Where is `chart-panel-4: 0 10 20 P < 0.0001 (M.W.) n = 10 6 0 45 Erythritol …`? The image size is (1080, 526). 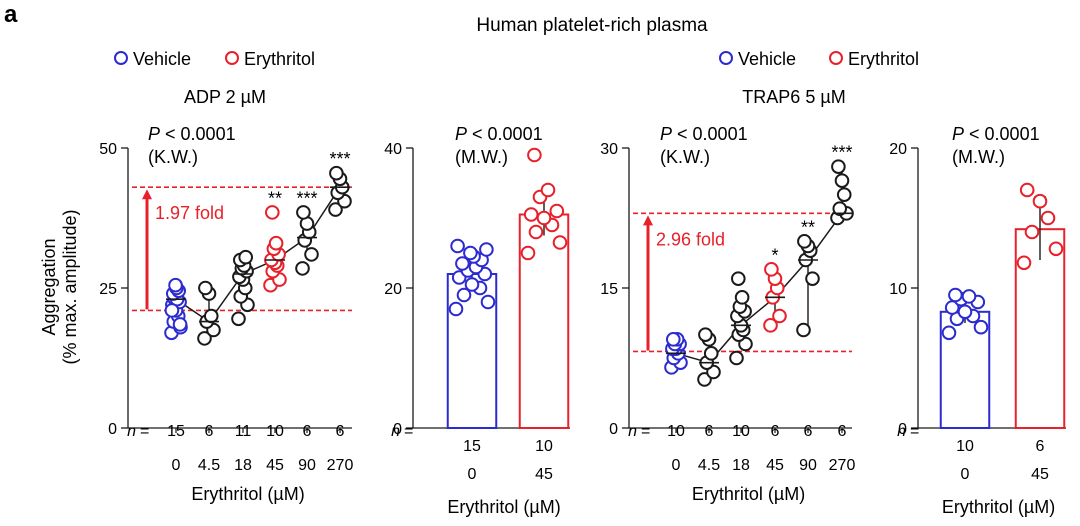 chart-panel-4: 0 10 20 P < 0.0001 (M.W.) n = 10 6 0 45 Erythritol … is located at coordinates (977, 320).